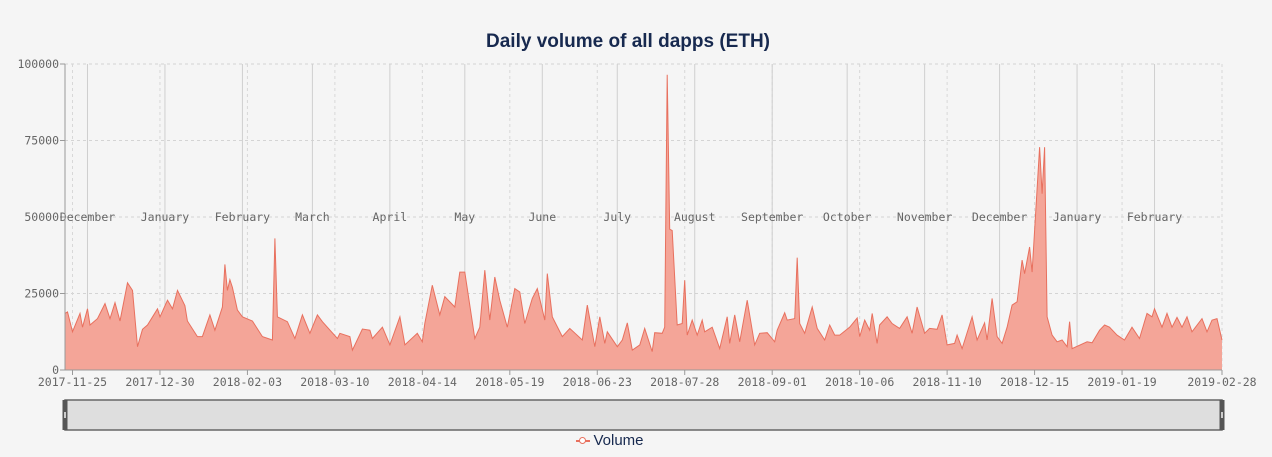  Describe the element at coordinates (390, 217) in the screenshot. I see `month-label: April` at that location.